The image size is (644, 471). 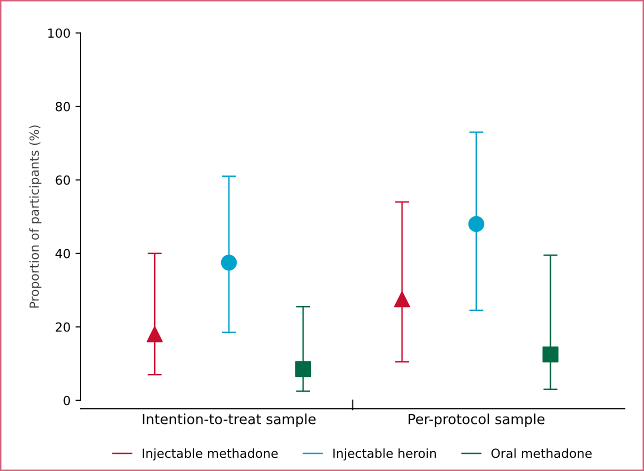 What do you see at coordinates (541, 453) in the screenshot?
I see `legend-label: Oral methadone` at bounding box center [541, 453].